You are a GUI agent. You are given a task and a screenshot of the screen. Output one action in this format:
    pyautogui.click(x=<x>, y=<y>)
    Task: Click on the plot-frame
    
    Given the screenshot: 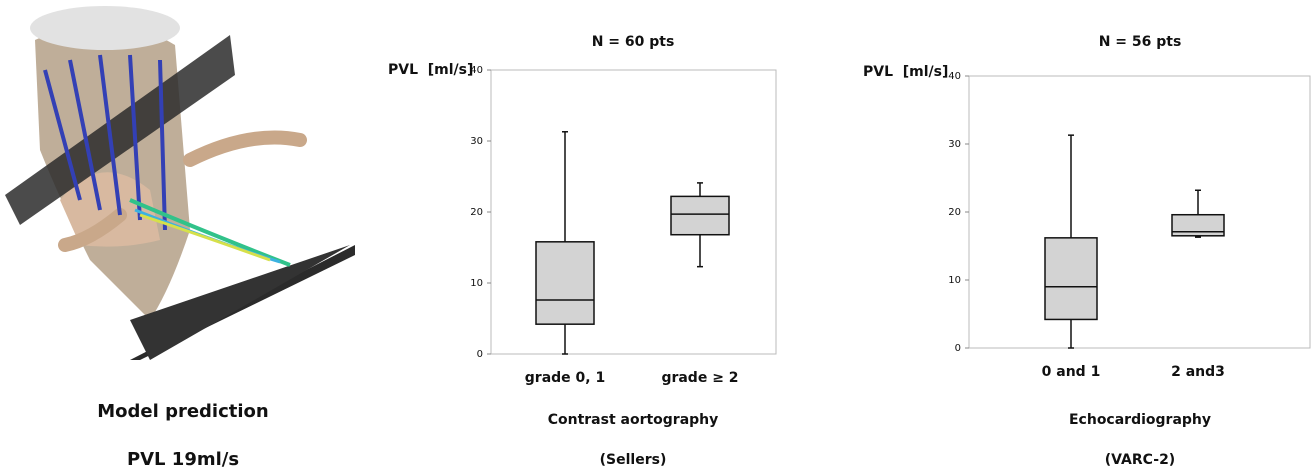 What is the action you would take?
    pyautogui.click(x=633, y=212)
    